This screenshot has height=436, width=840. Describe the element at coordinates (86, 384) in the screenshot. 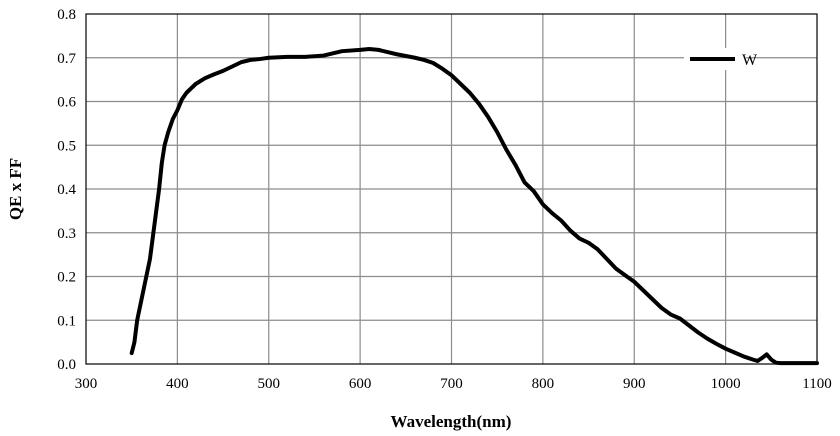

I see `x-tick-label: 300` at that location.